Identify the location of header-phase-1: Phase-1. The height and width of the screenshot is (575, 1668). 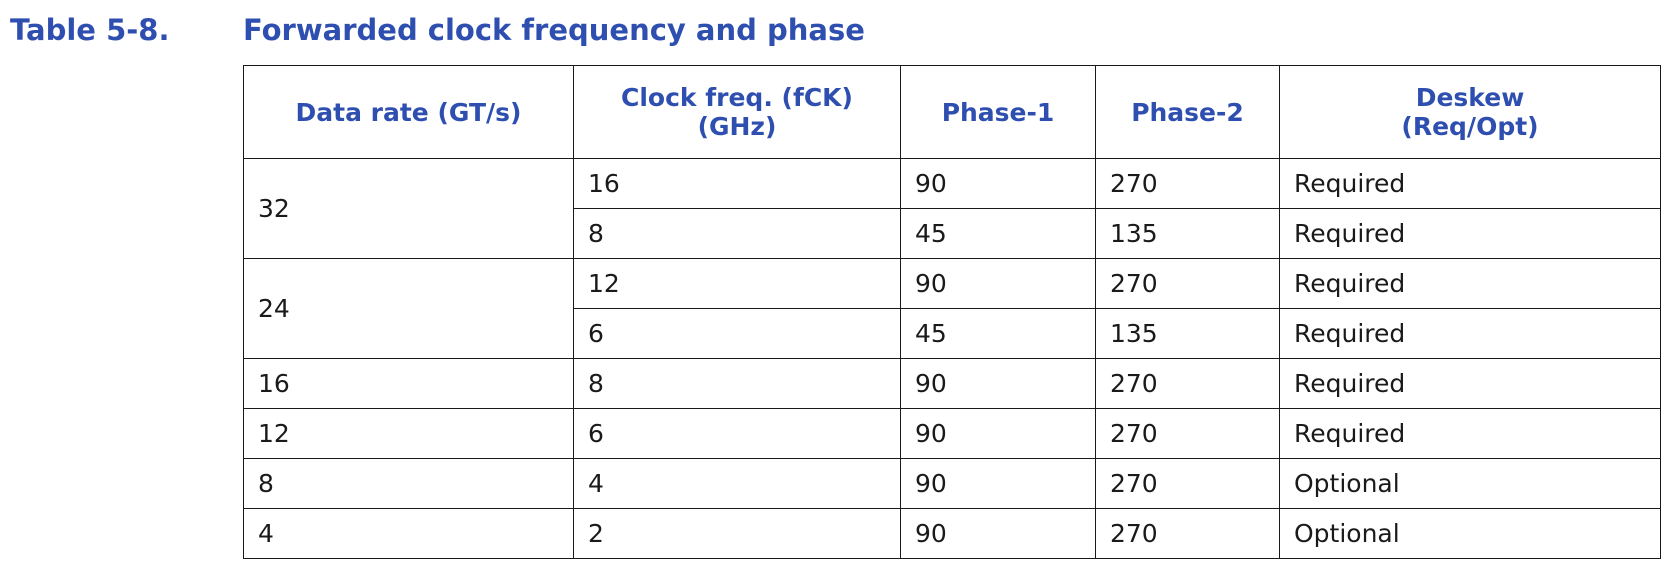
(998, 112).